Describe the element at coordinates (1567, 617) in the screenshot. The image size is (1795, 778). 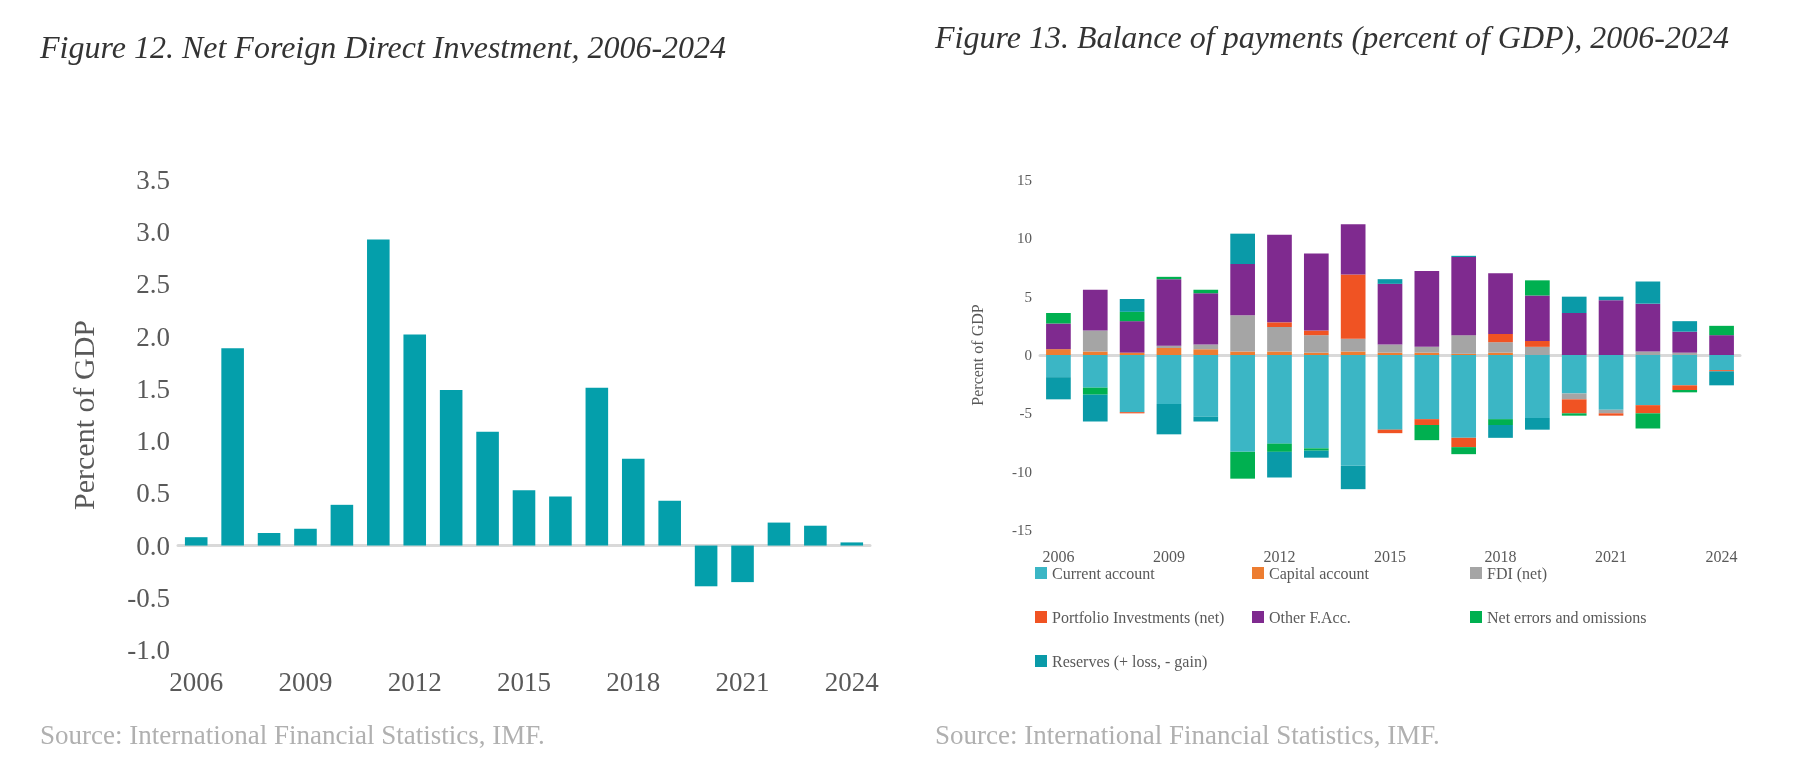
I see `legend-label: Net errors and omissions` at that location.